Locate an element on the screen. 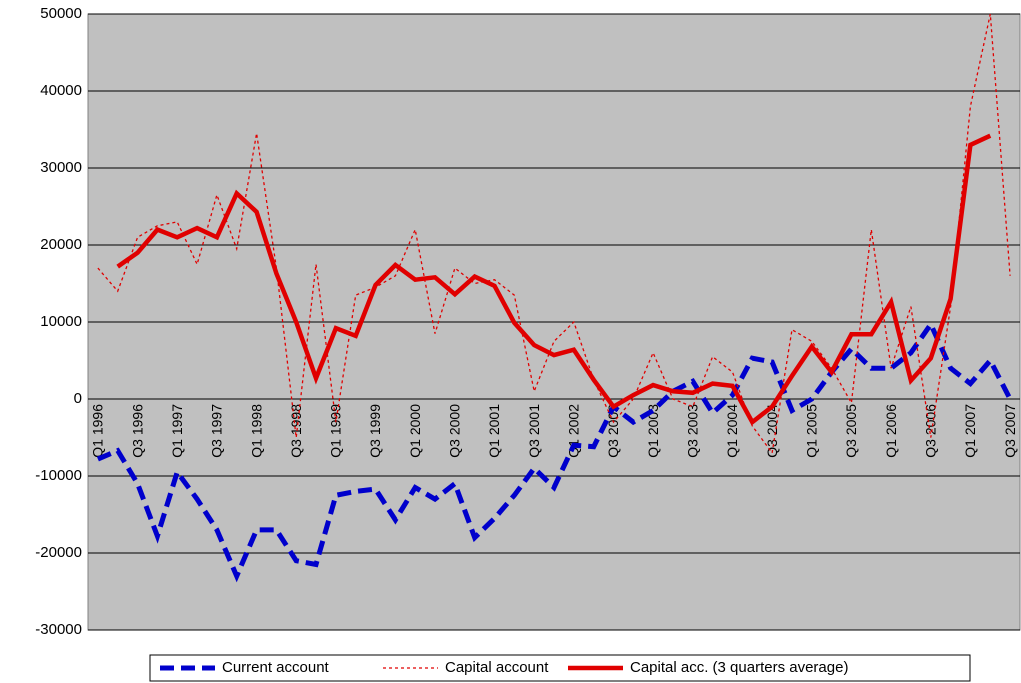 This screenshot has height=683, width=1021. y-tick-label: -20000 is located at coordinates (58, 552).